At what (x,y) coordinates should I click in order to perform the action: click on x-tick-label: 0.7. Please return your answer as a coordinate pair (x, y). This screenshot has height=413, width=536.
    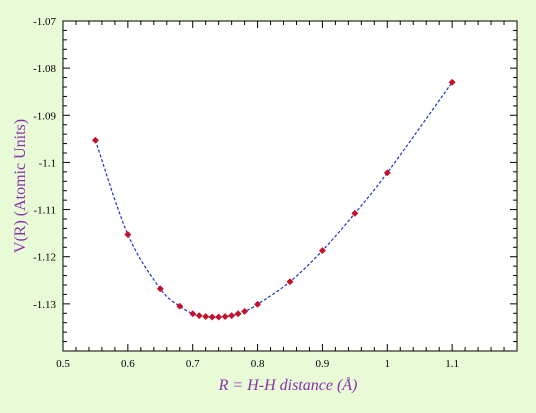
    Looking at the image, I should click on (193, 364).